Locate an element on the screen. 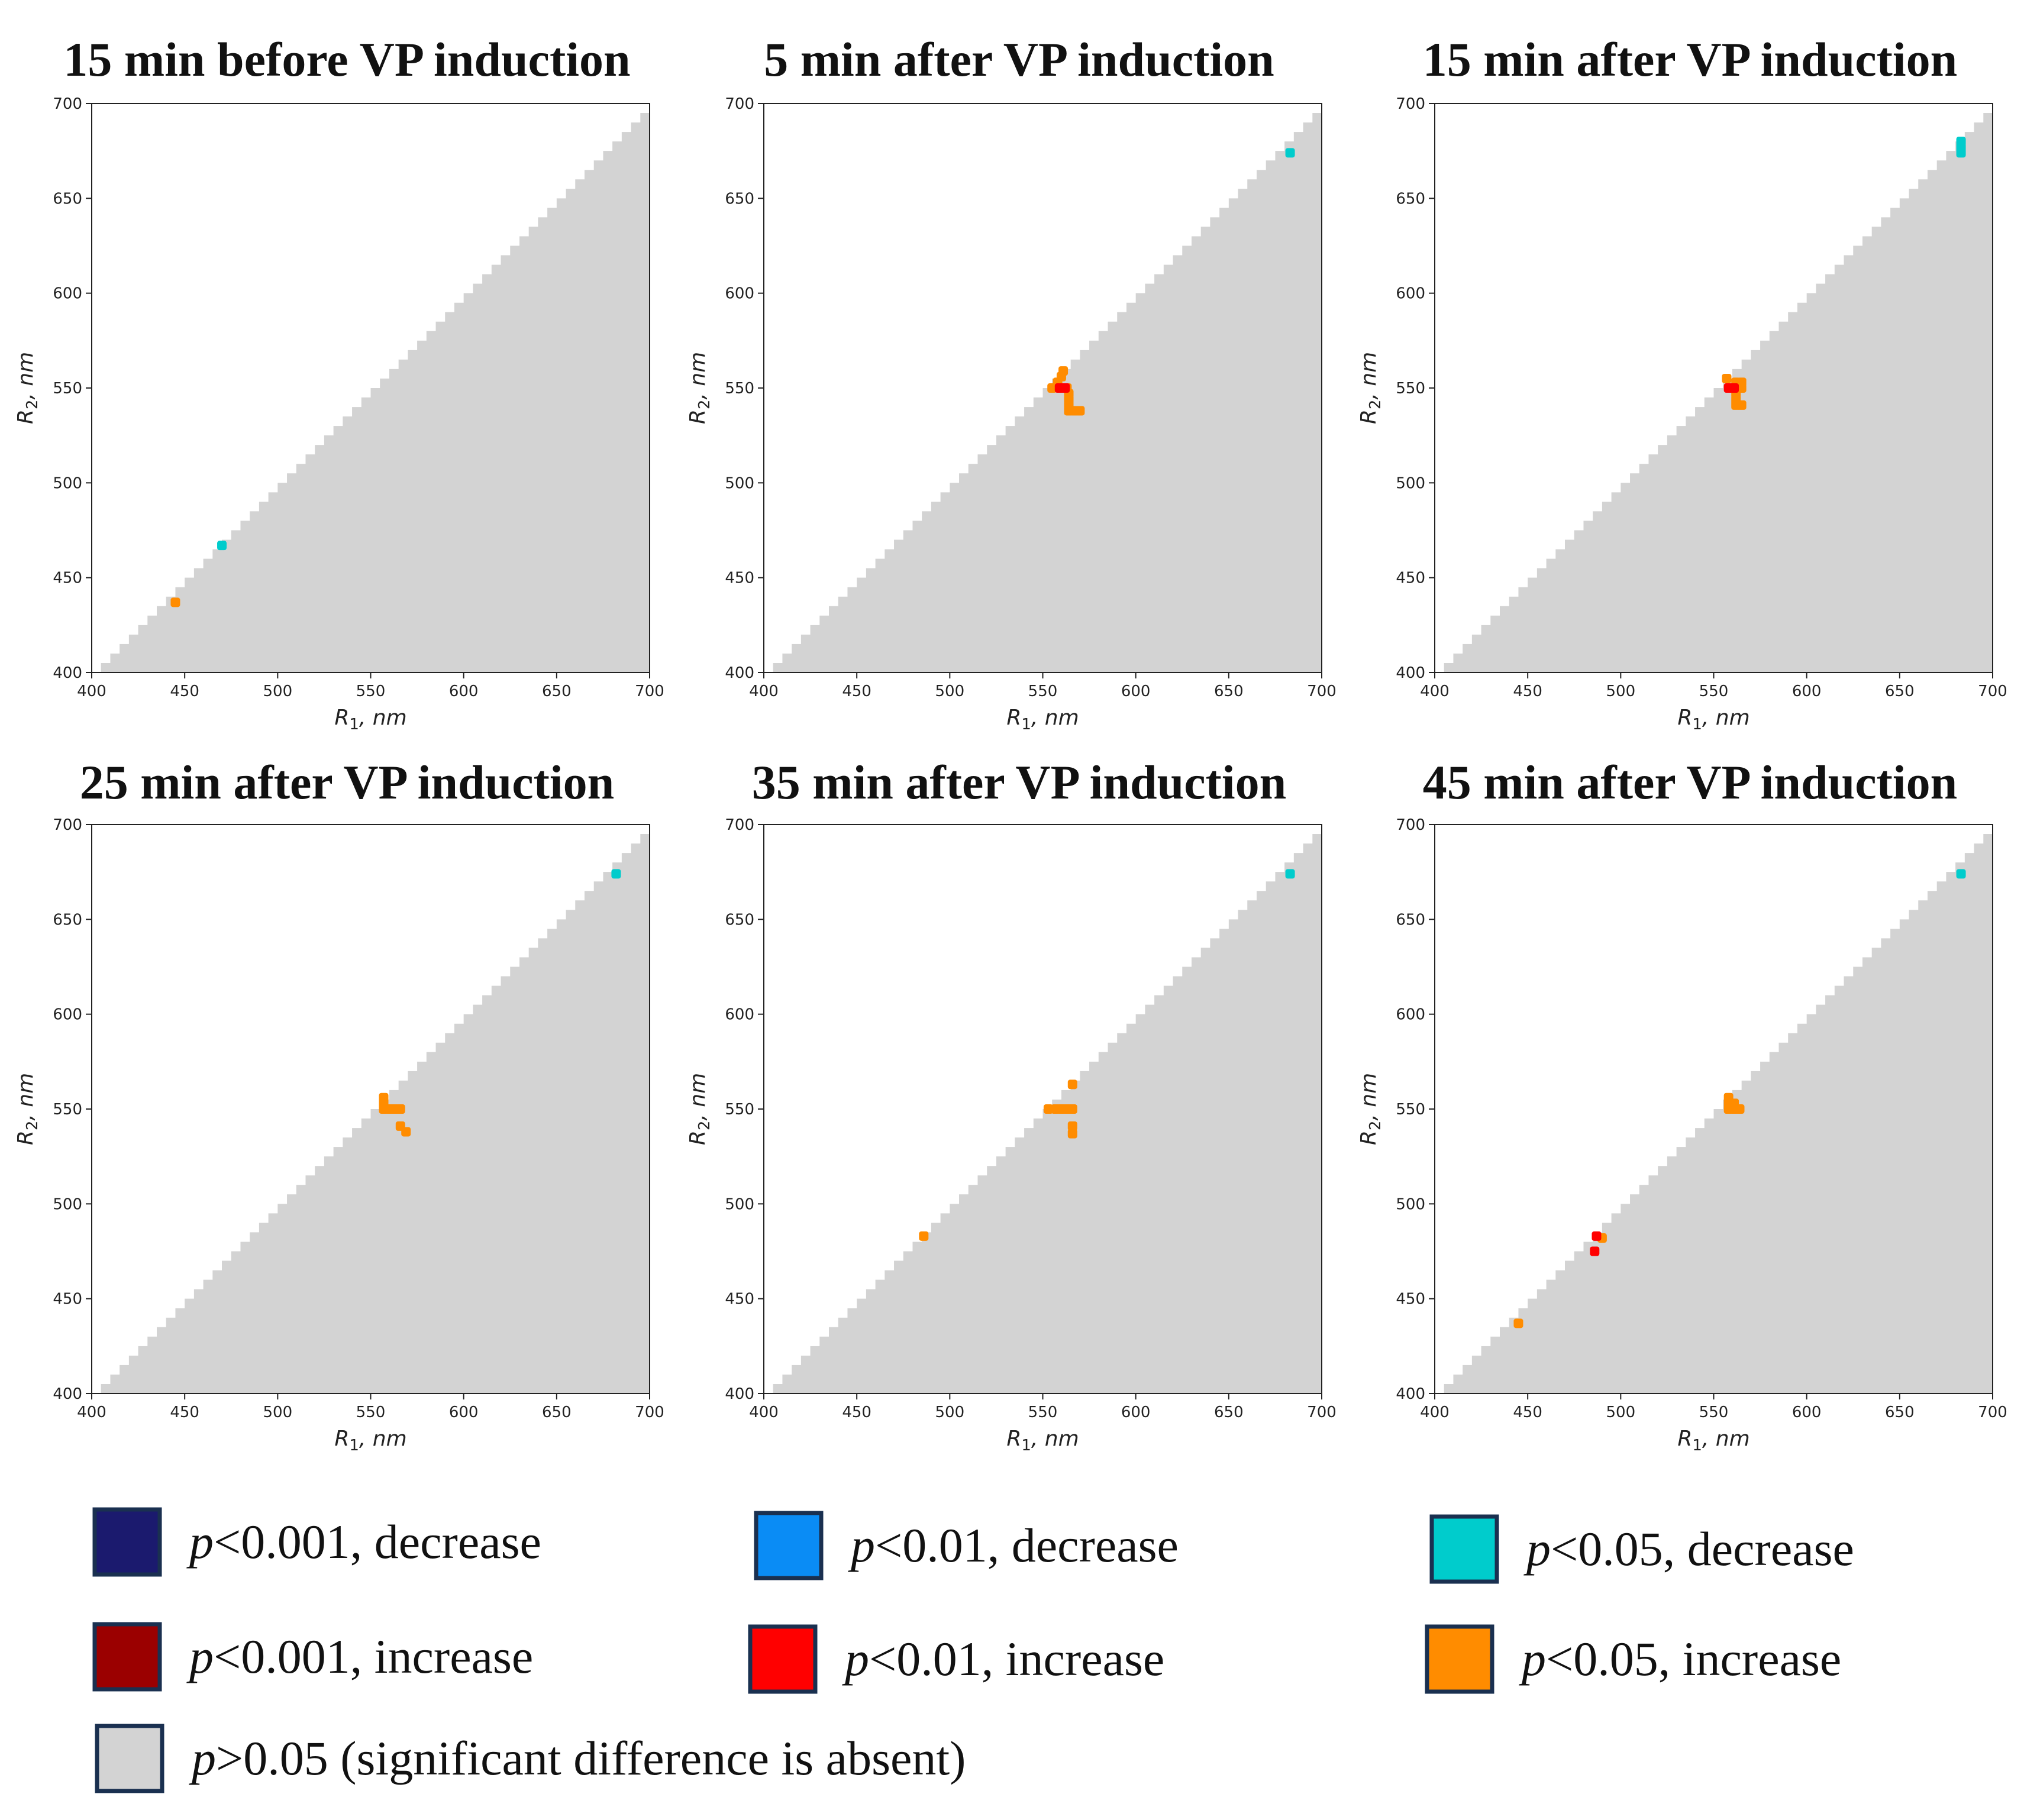 Image resolution: width=2024 pixels, height=1820 pixels. legend-label: p<0.01, increase is located at coordinates (1003, 1659).